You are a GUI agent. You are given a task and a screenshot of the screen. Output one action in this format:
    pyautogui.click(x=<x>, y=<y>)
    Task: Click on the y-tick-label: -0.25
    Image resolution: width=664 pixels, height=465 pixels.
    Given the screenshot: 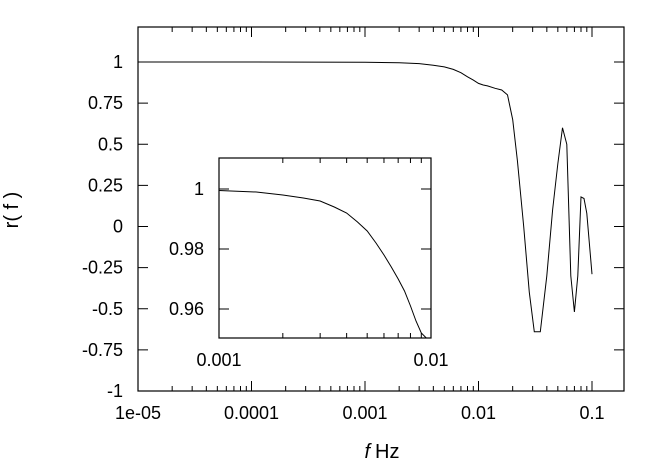 What is the action you would take?
    pyautogui.click(x=102, y=268)
    